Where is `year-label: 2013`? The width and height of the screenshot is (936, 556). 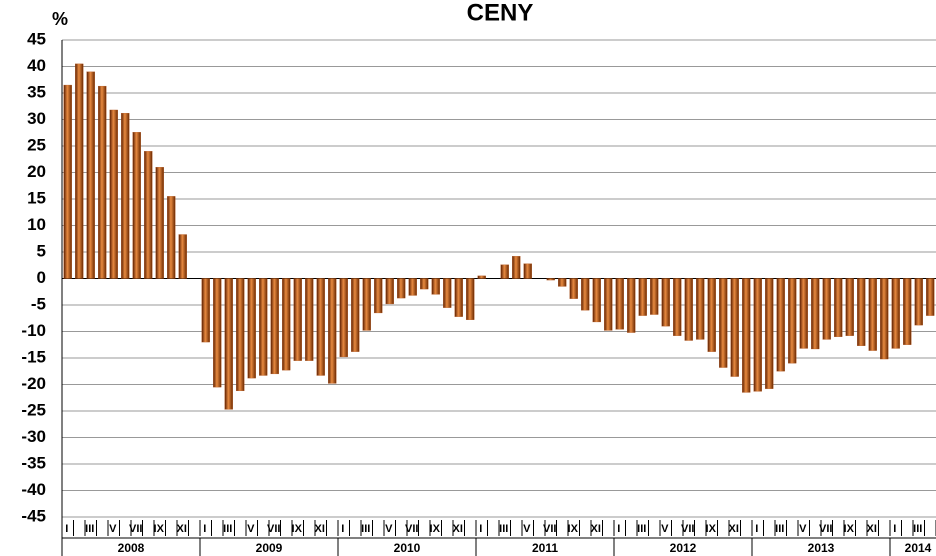
year-label: 2013 is located at coordinates (821, 548).